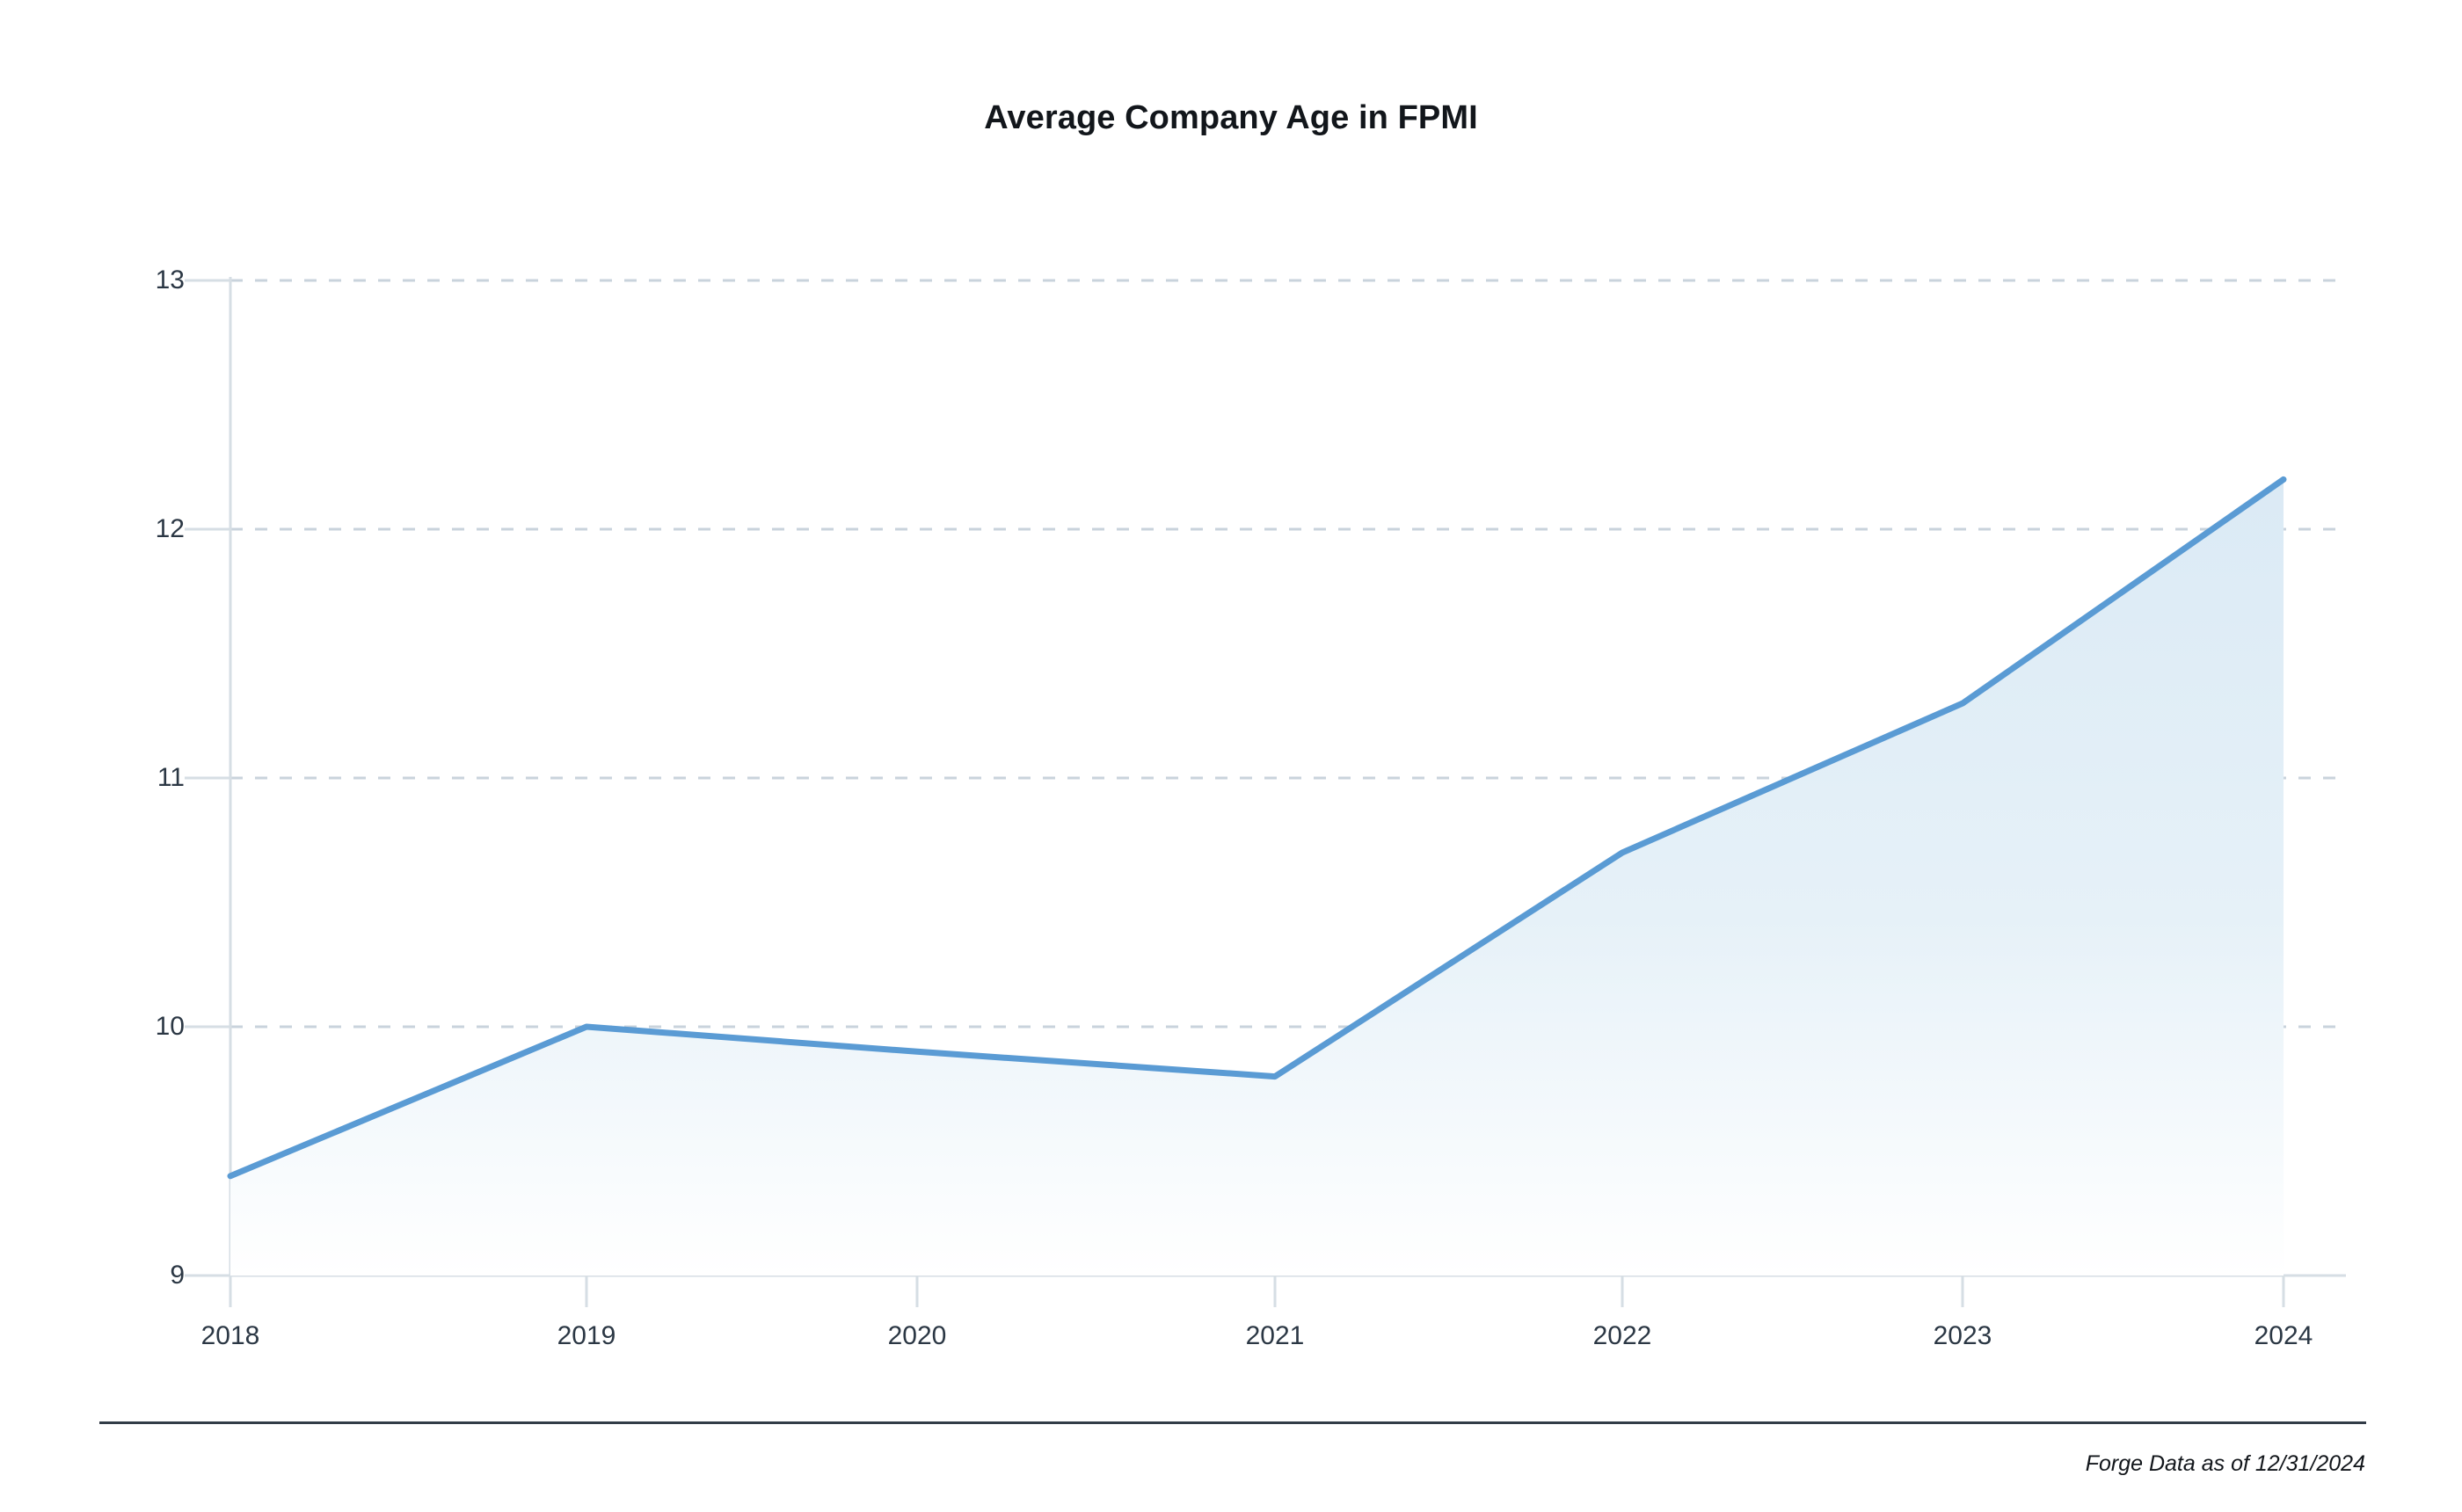  I want to click on y-tick-label-11: 11, so click(171, 778).